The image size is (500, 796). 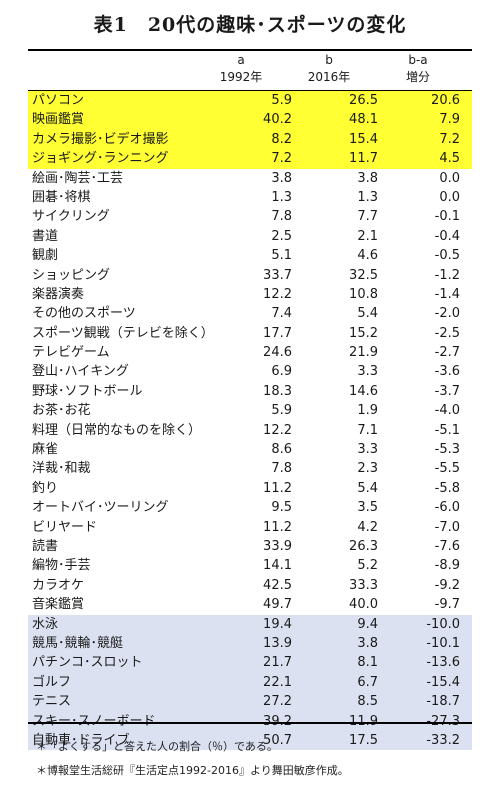 What do you see at coordinates (241, 77) in the screenshot?
I see `column-header-a-year: 1992年` at bounding box center [241, 77].